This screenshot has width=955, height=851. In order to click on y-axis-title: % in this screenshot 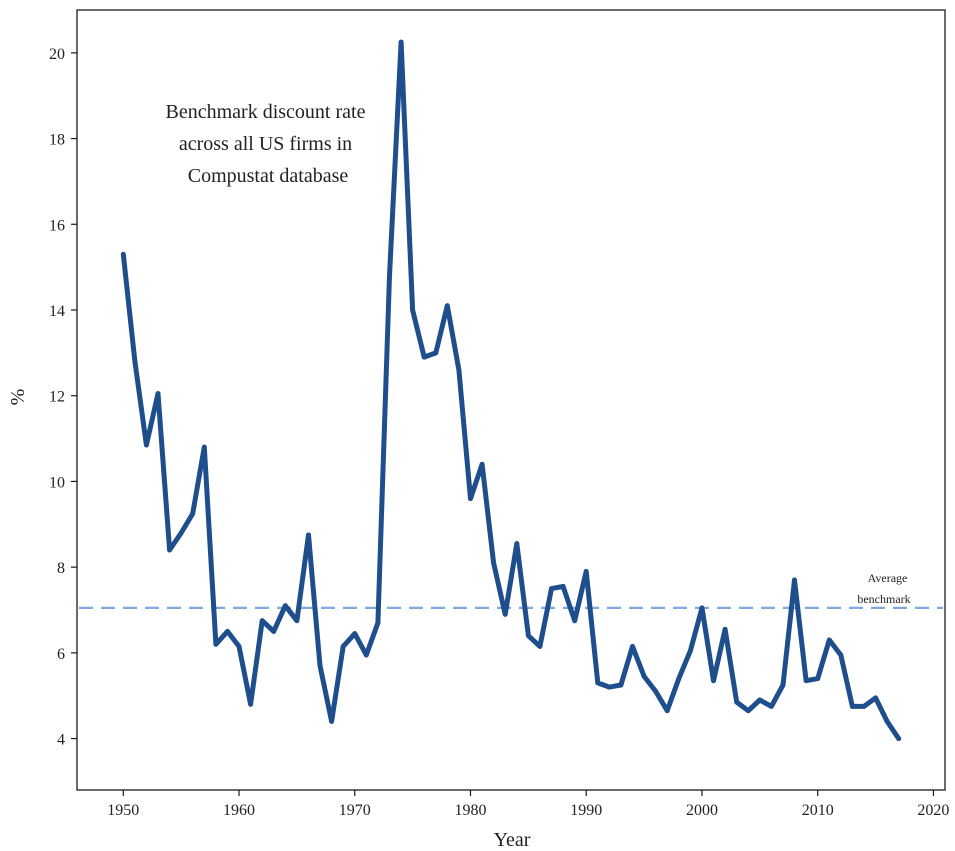, I will do `click(18, 397)`.